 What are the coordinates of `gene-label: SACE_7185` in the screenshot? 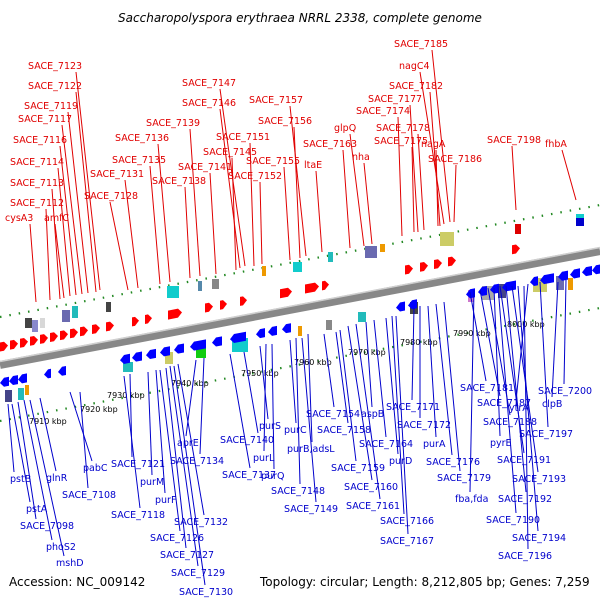 It's located at (421, 44).